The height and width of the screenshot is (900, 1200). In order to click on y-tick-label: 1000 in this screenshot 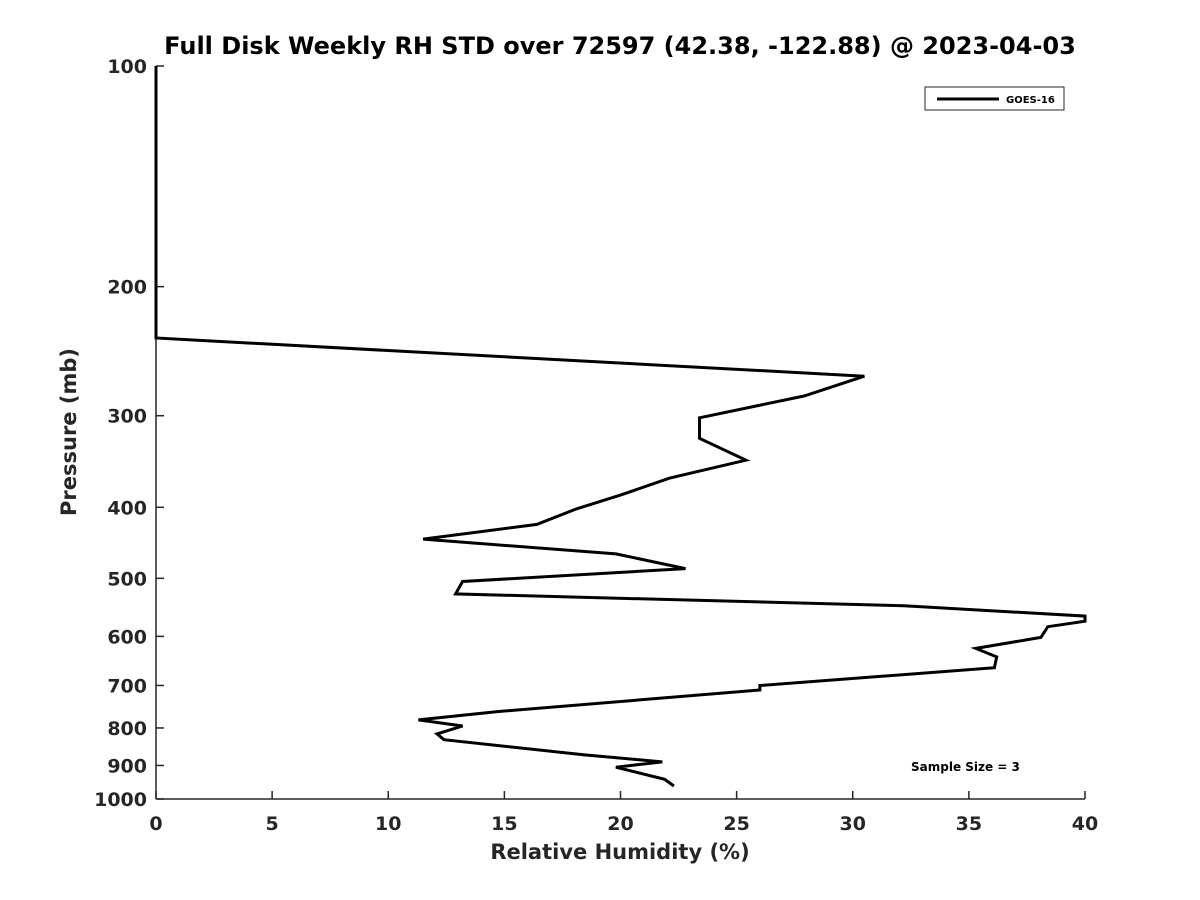, I will do `click(120, 800)`.